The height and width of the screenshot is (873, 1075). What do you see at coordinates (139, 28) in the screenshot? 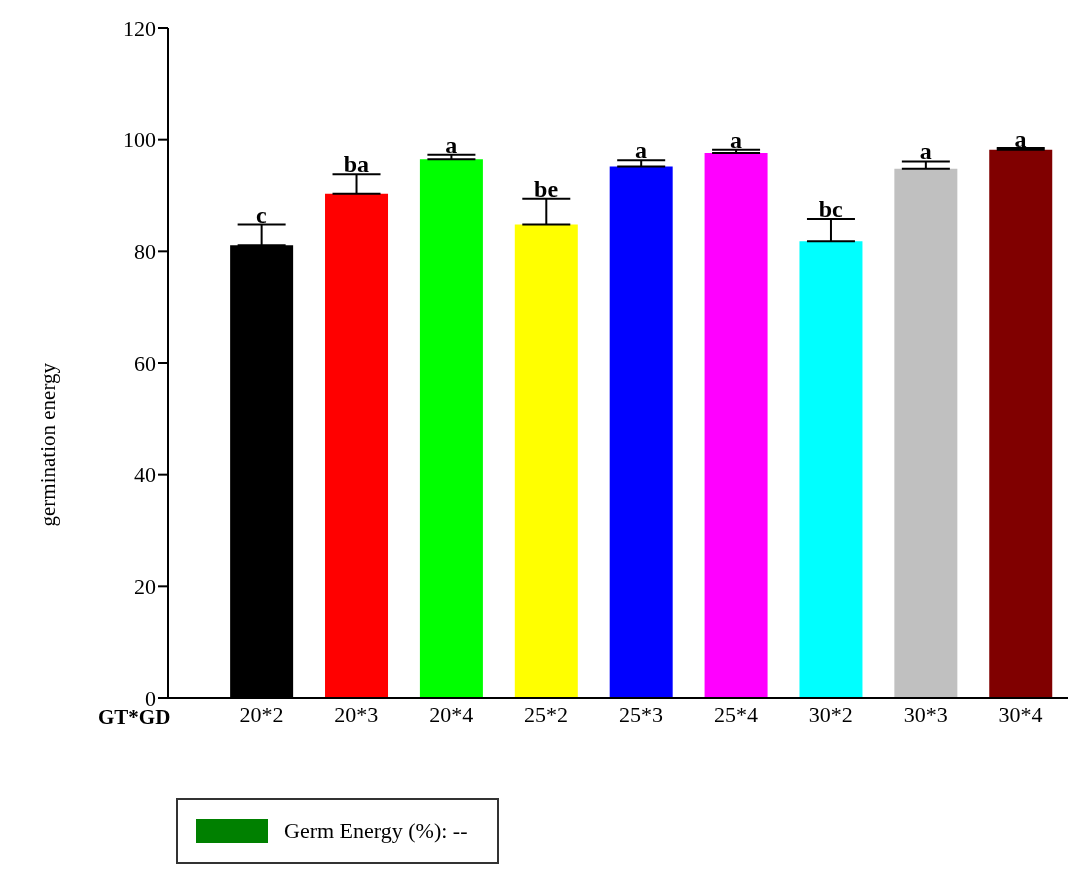
I see `y-tick-label: 120` at bounding box center [139, 28].